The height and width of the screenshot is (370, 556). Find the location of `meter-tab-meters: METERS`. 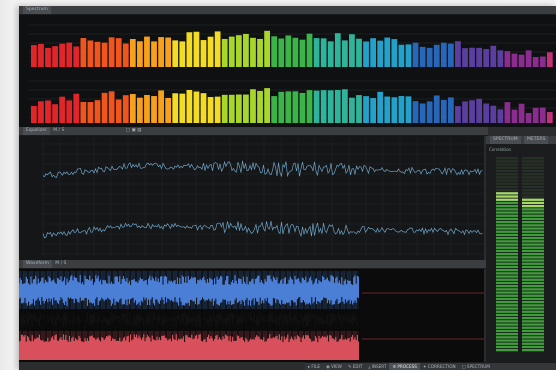

meter-tab-meters: METERS is located at coordinates (536, 140).